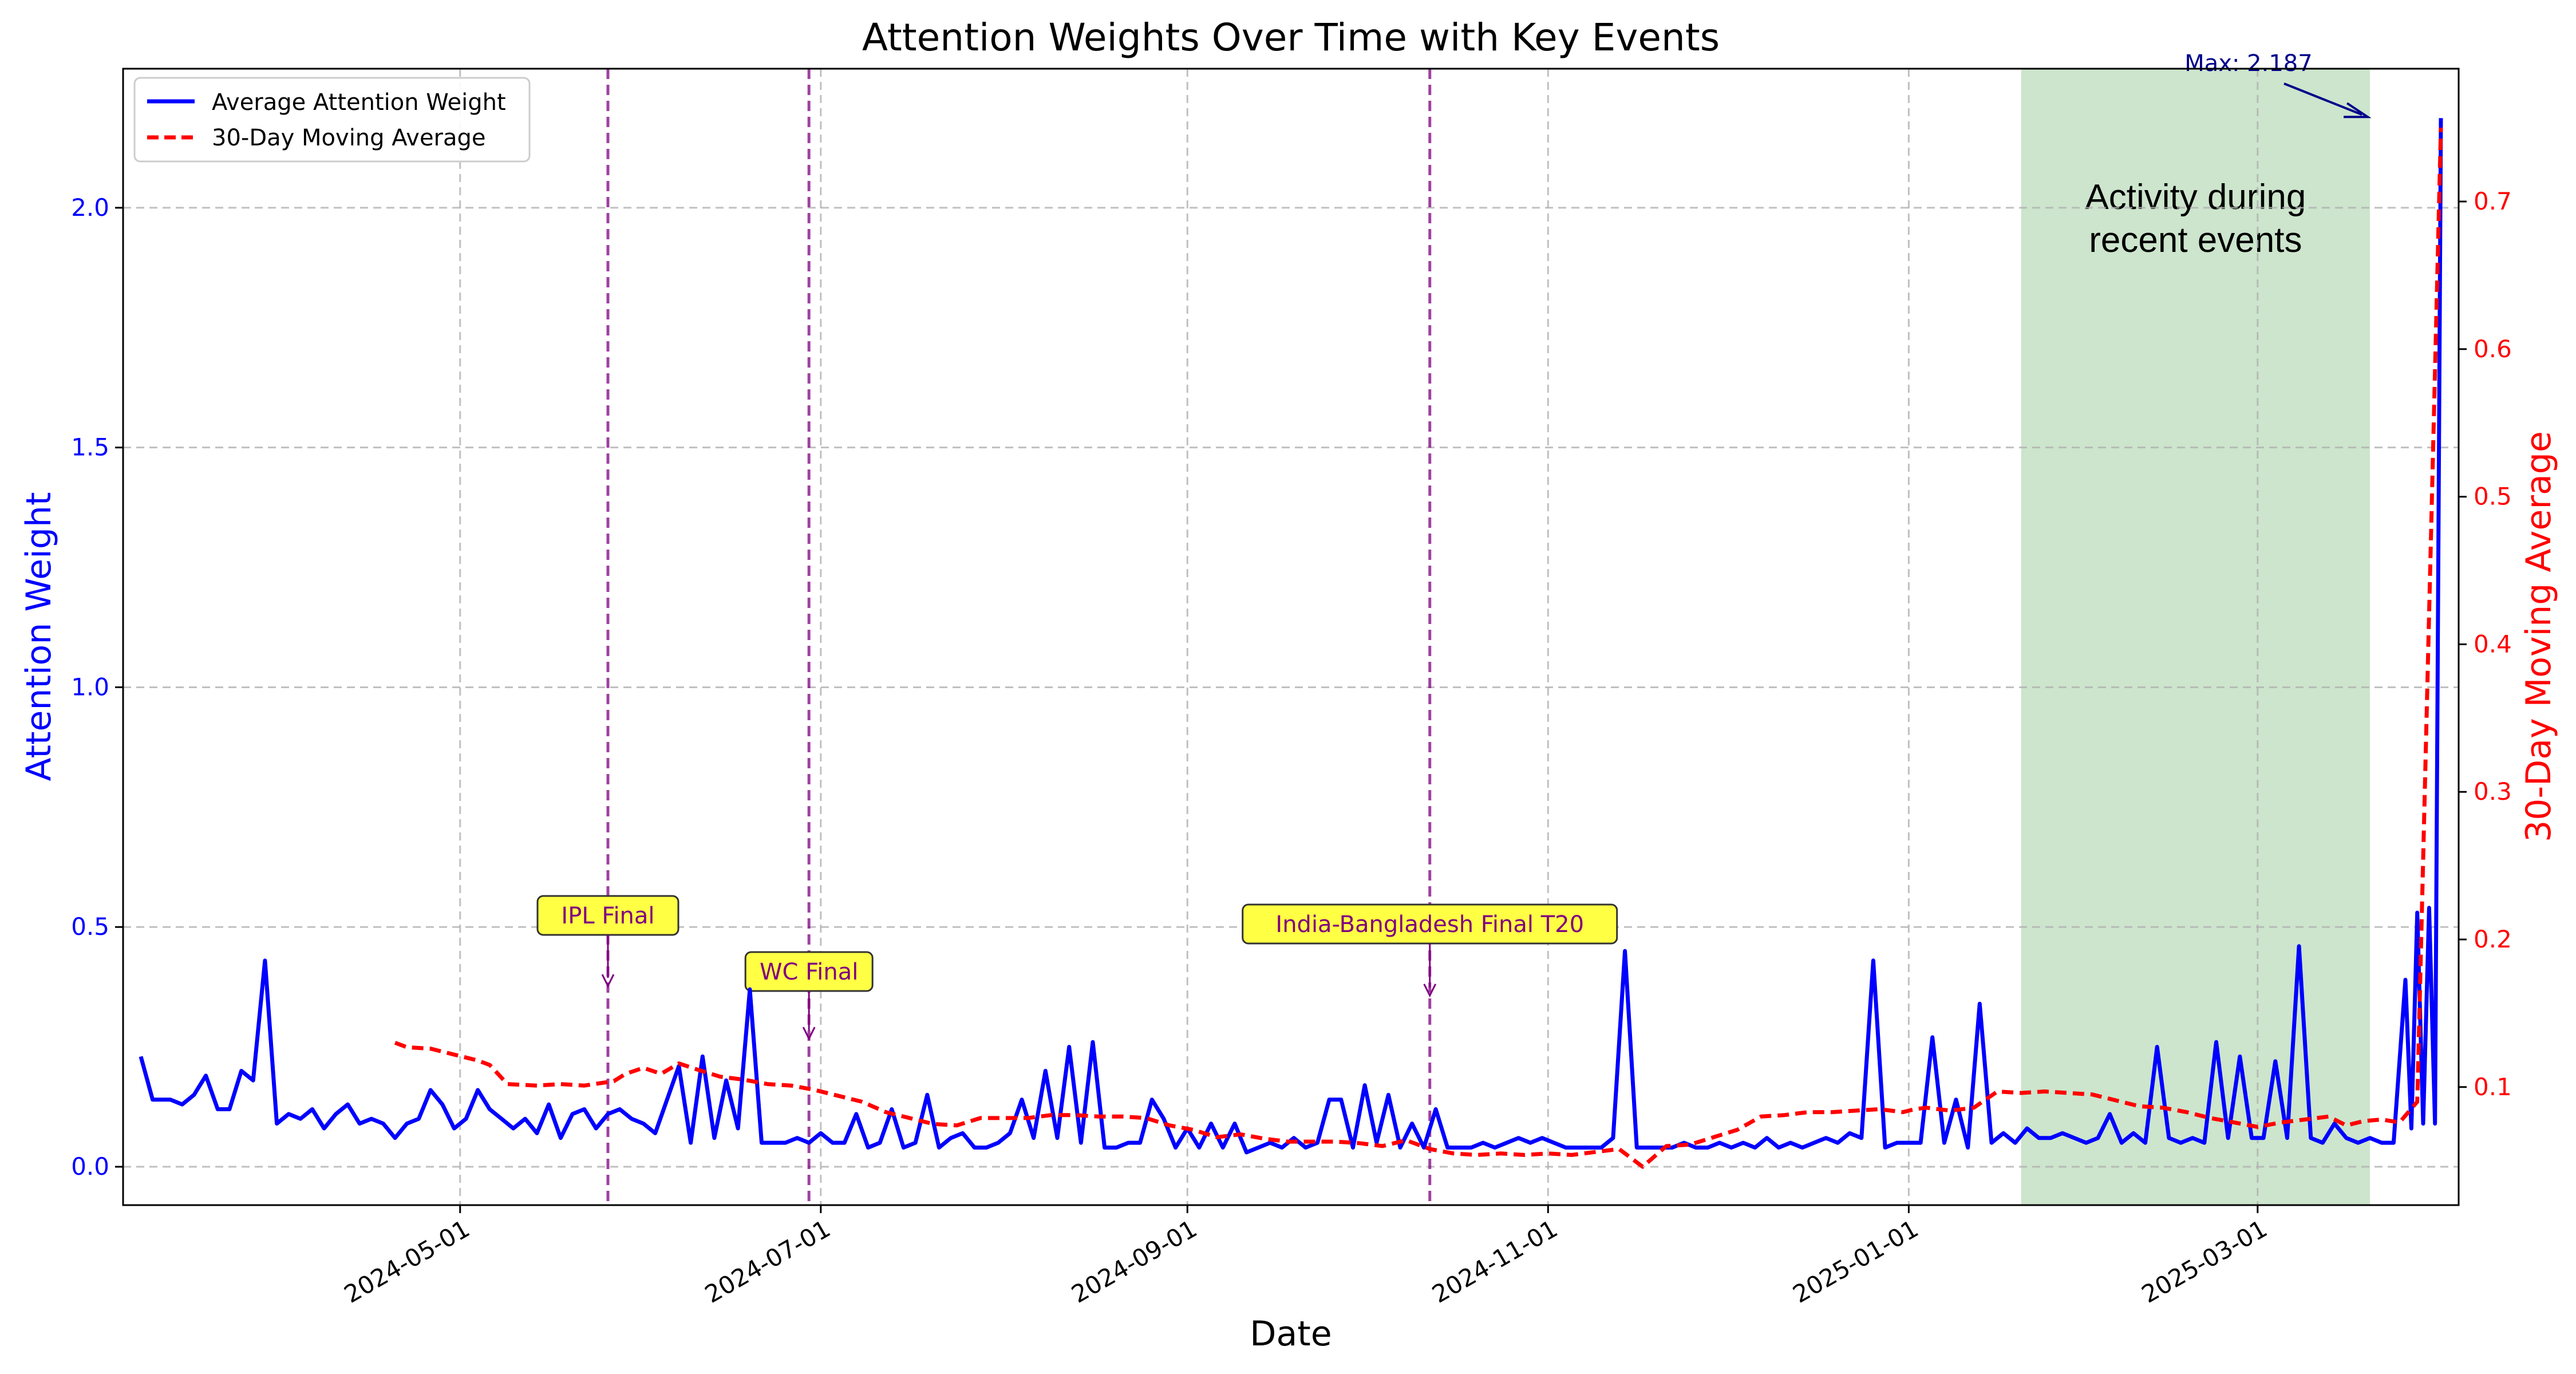 The image size is (2576, 1374). What do you see at coordinates (1291, 1334) in the screenshot?
I see `x-axis-label: Date` at bounding box center [1291, 1334].